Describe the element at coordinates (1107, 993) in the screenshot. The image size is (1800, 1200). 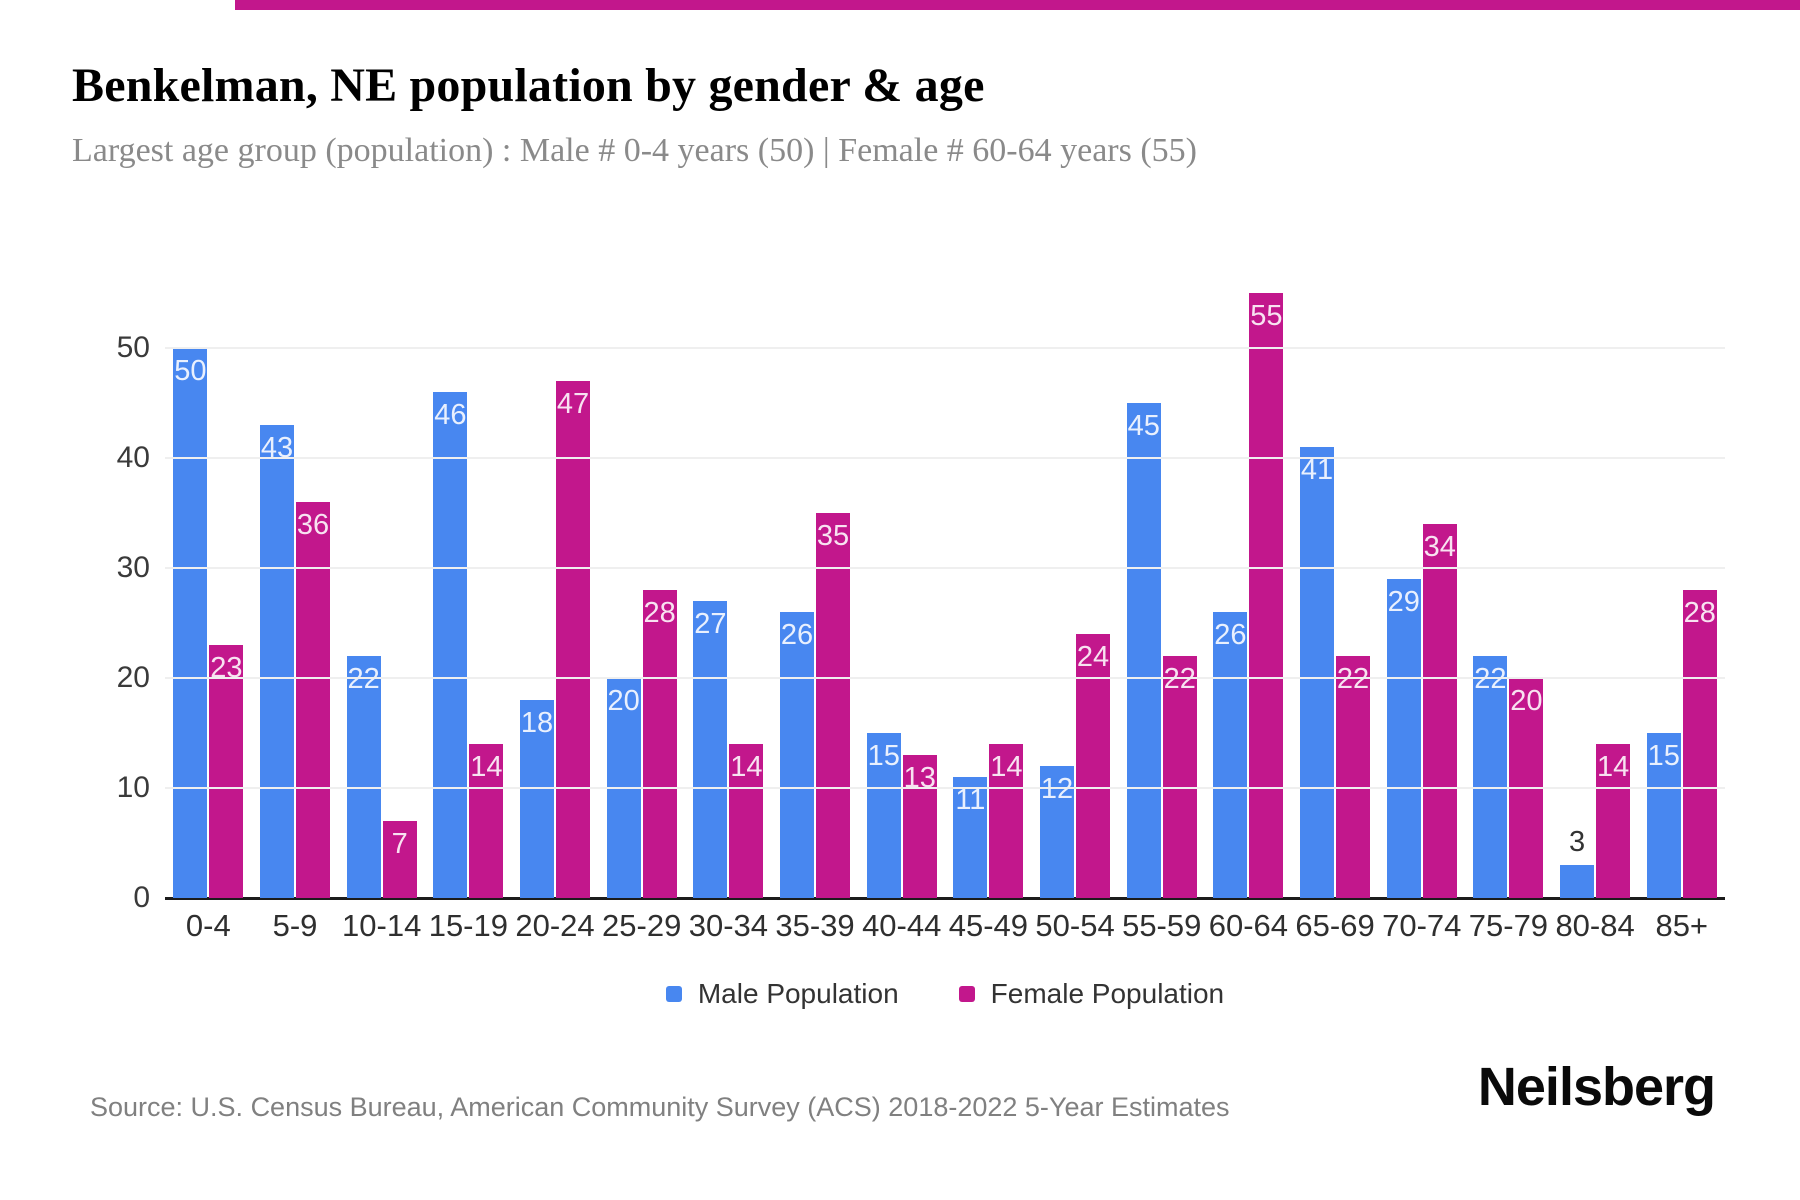
I see `legend-label: Female Population` at that location.